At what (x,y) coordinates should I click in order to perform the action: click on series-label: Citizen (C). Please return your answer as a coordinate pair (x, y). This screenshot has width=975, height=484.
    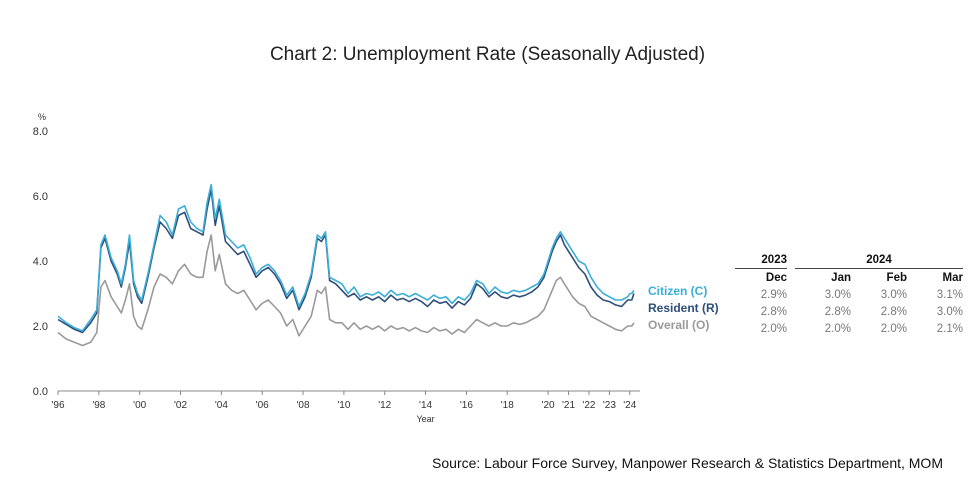
    Looking at the image, I should click on (677, 291).